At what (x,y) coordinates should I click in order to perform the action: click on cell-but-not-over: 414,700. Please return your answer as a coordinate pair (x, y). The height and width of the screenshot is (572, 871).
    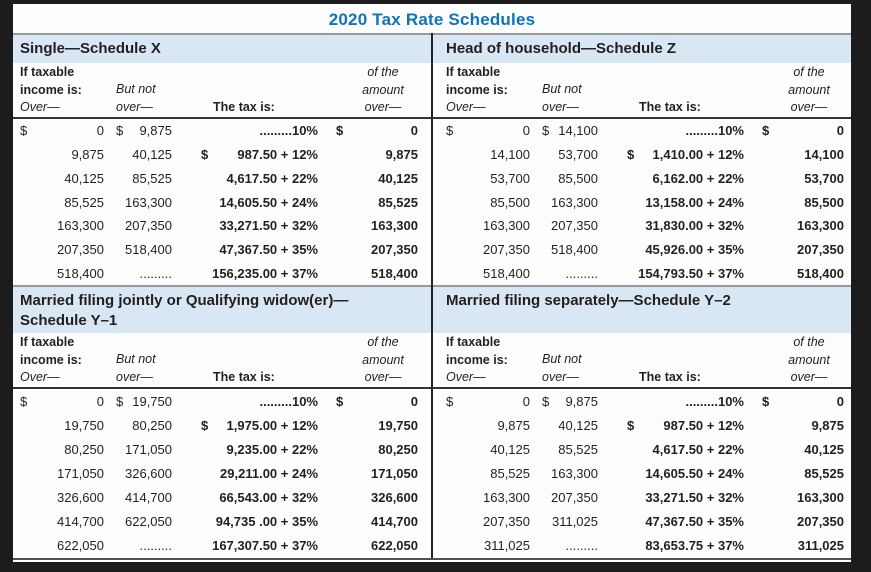
    Looking at the image, I should click on (144, 497).